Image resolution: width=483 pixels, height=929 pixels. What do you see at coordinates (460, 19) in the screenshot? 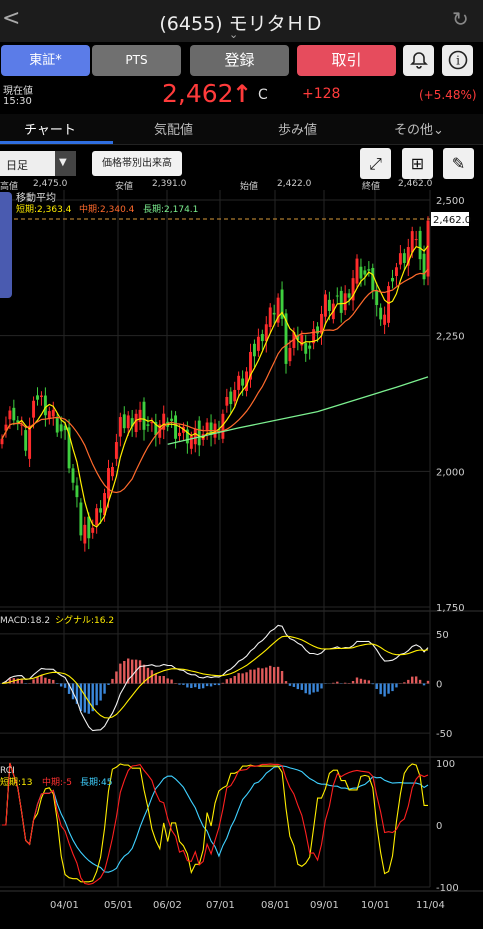
I see `refresh-icon: ↻` at bounding box center [460, 19].